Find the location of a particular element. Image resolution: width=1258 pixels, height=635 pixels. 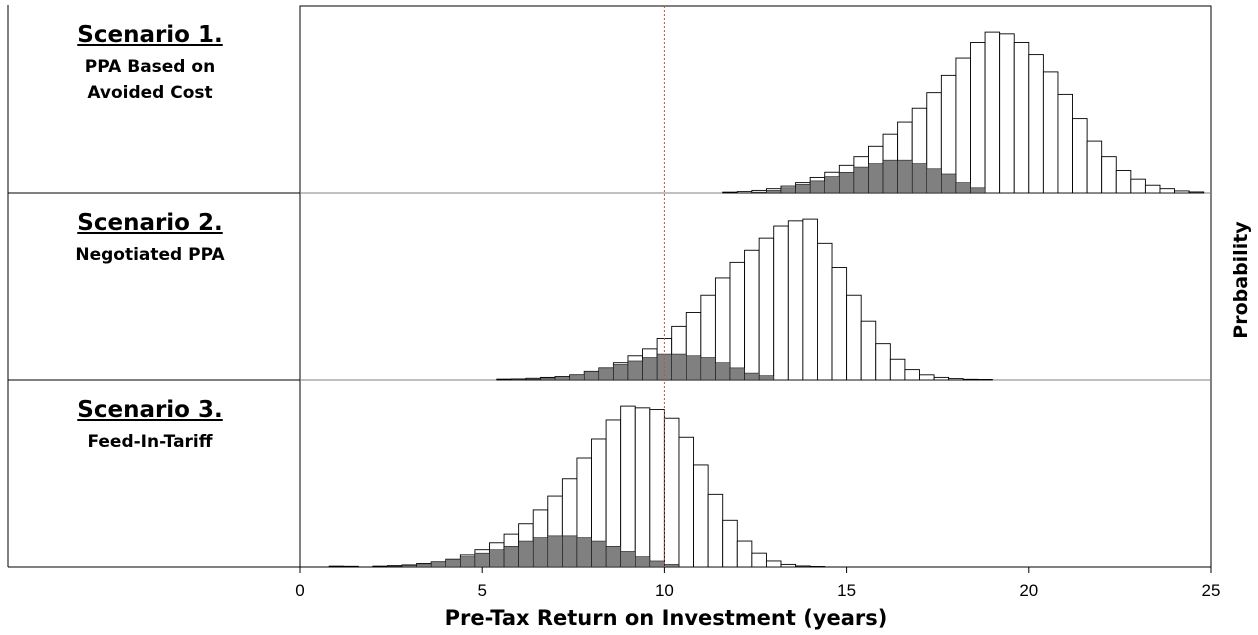

x-tick-label-10: 10 is located at coordinates (664, 590).